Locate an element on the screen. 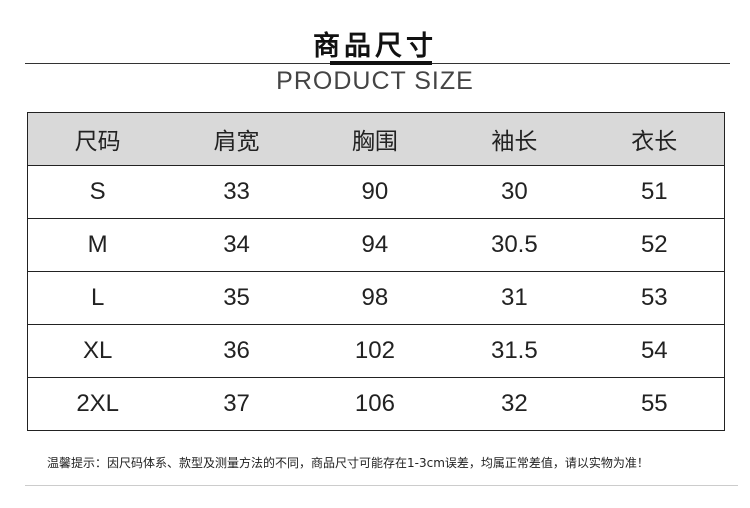 The width and height of the screenshot is (750, 508). table-cell: 52 is located at coordinates (654, 245).